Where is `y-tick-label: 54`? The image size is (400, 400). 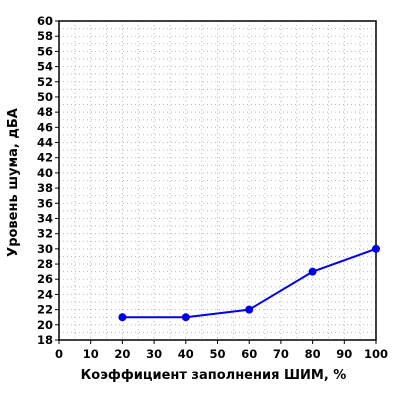 y-tick-label: 54 is located at coordinates (45, 67).